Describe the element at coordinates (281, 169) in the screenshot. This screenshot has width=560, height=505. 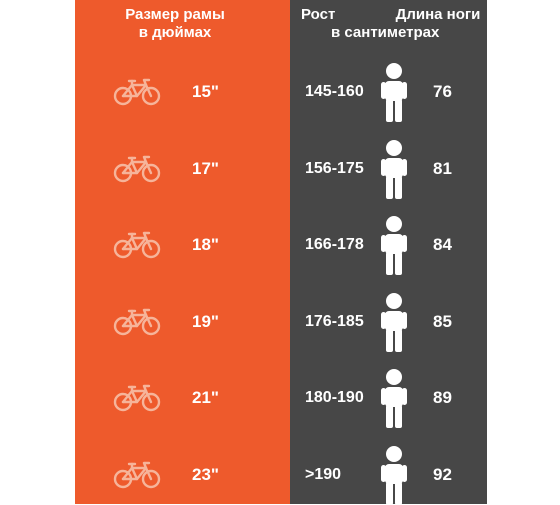
I see `size-row: 17" 156-175 81` at that location.